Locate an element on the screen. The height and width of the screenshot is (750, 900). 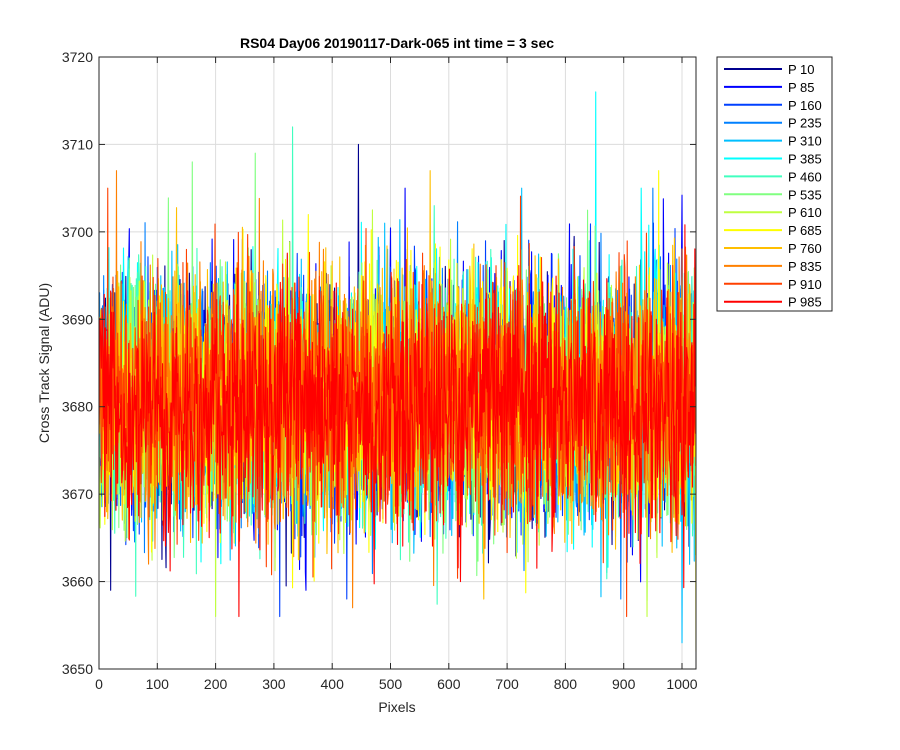
x-tick-label: 0 is located at coordinates (99, 684).